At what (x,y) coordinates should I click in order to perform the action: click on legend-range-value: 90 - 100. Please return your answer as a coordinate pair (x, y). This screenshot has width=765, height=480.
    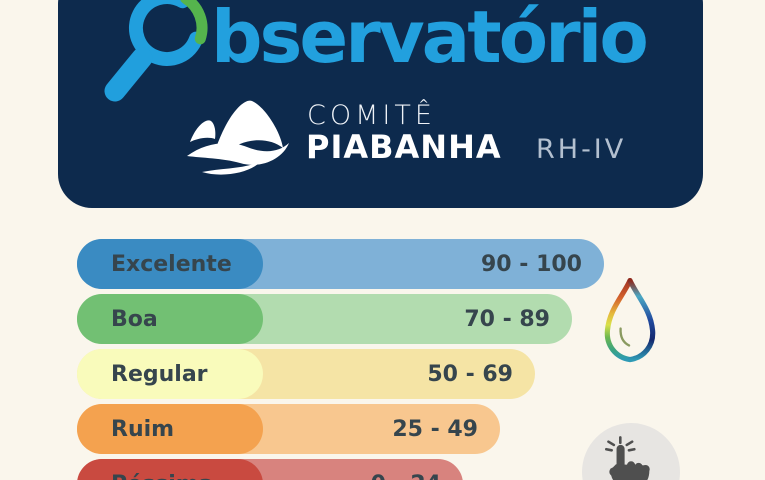
    Looking at the image, I should click on (531, 264).